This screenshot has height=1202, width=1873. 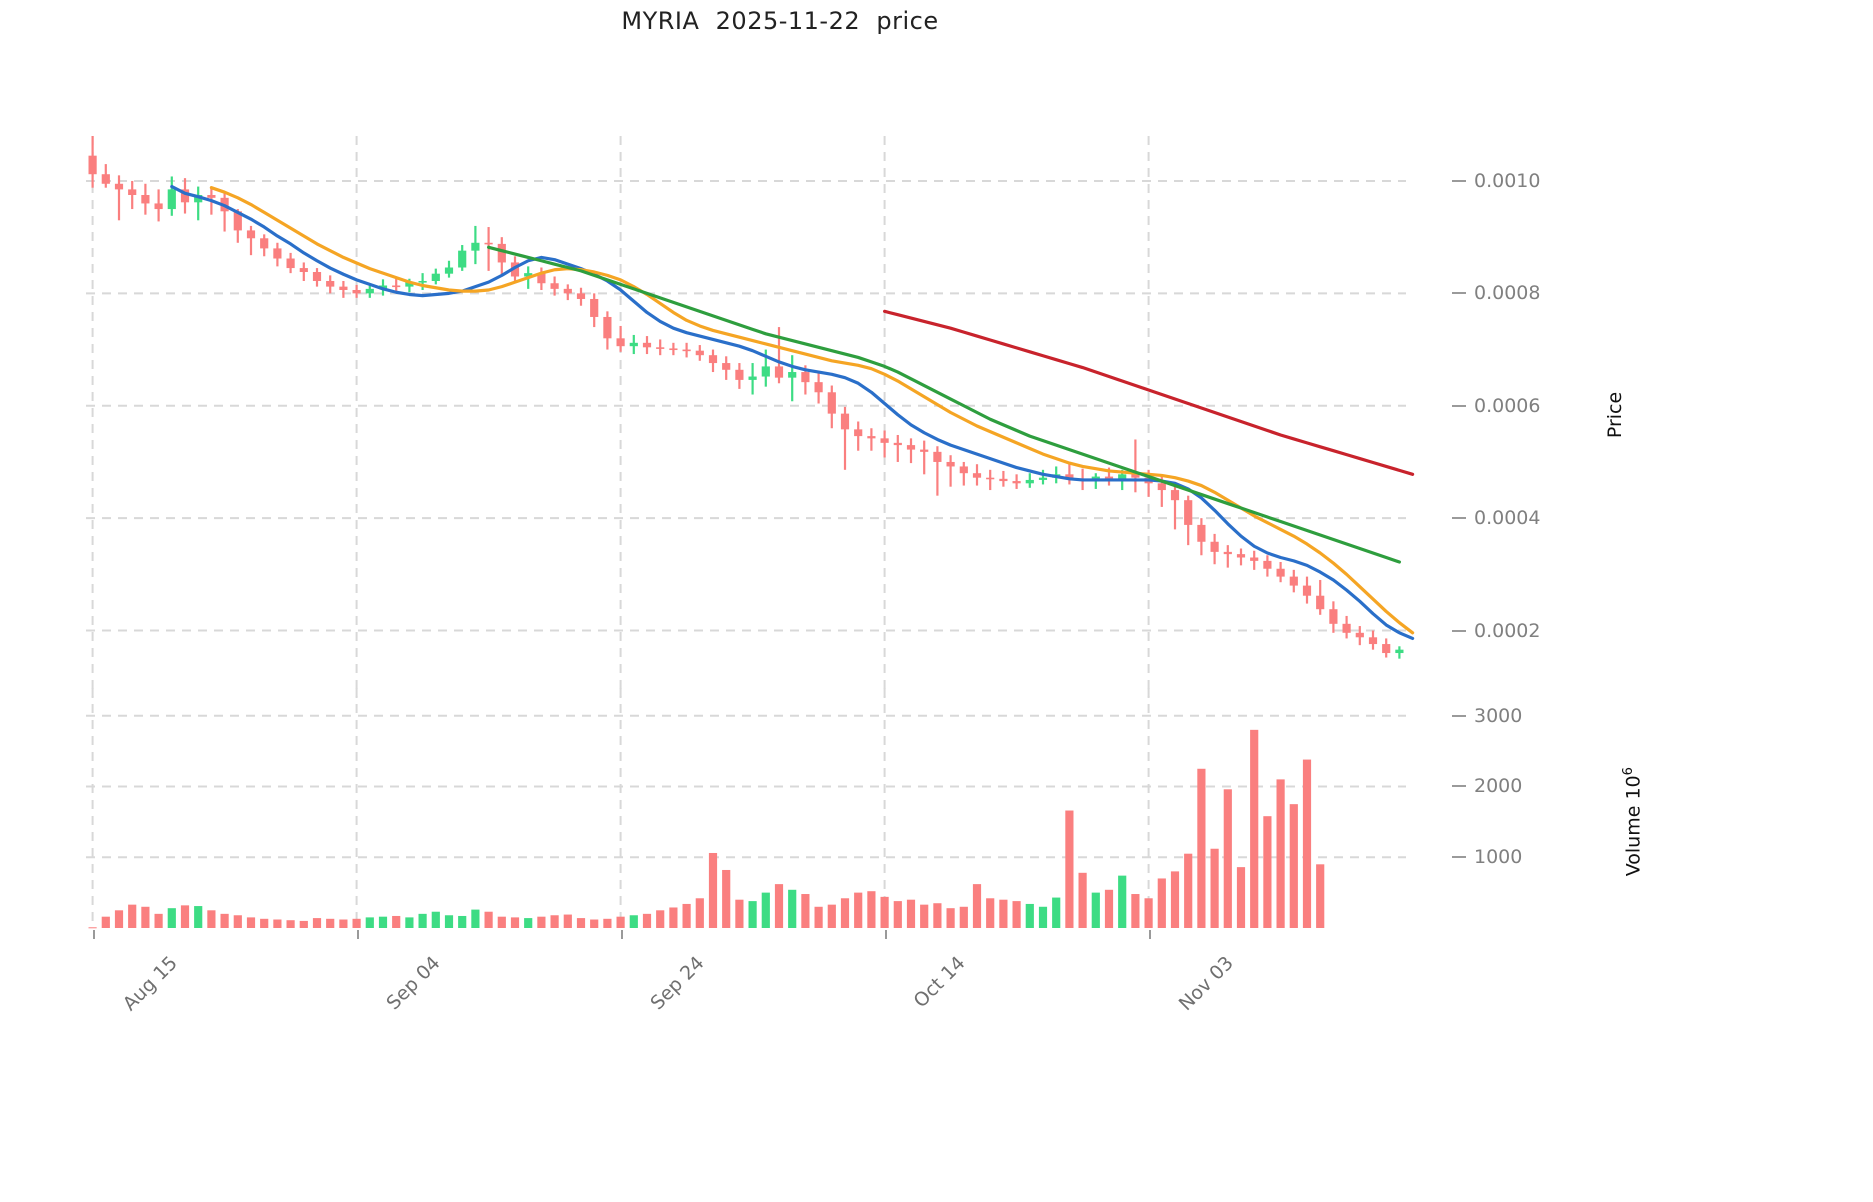 I want to click on volume-axis-title: Volume 106, so click(x=1632, y=821).